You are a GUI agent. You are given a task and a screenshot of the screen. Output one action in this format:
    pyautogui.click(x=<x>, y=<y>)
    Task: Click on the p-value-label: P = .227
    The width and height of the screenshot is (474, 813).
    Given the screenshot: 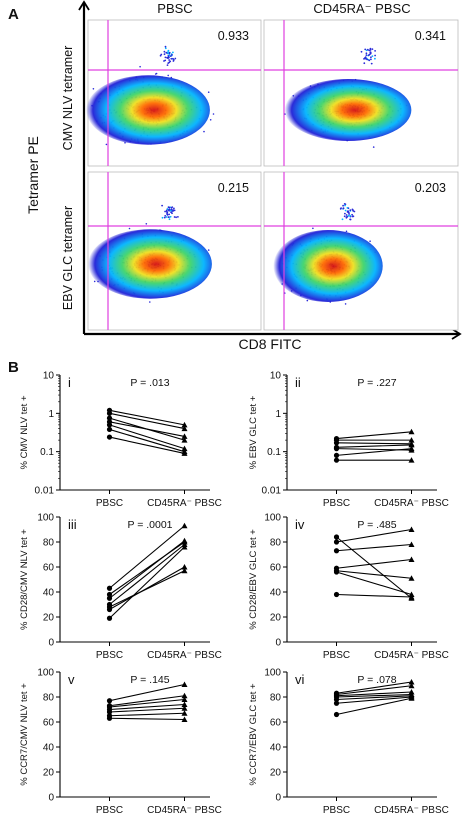 What is the action you would take?
    pyautogui.click(x=376, y=383)
    